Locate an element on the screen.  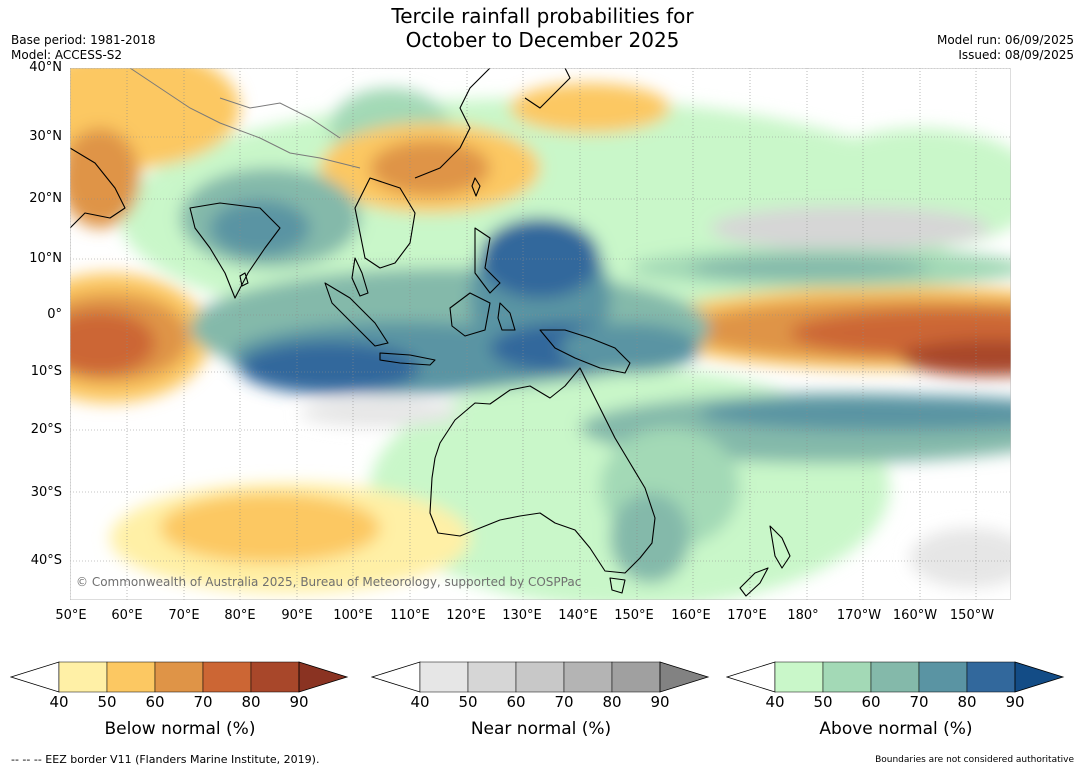
near-normal-swatches is located at coordinates (540, 677).